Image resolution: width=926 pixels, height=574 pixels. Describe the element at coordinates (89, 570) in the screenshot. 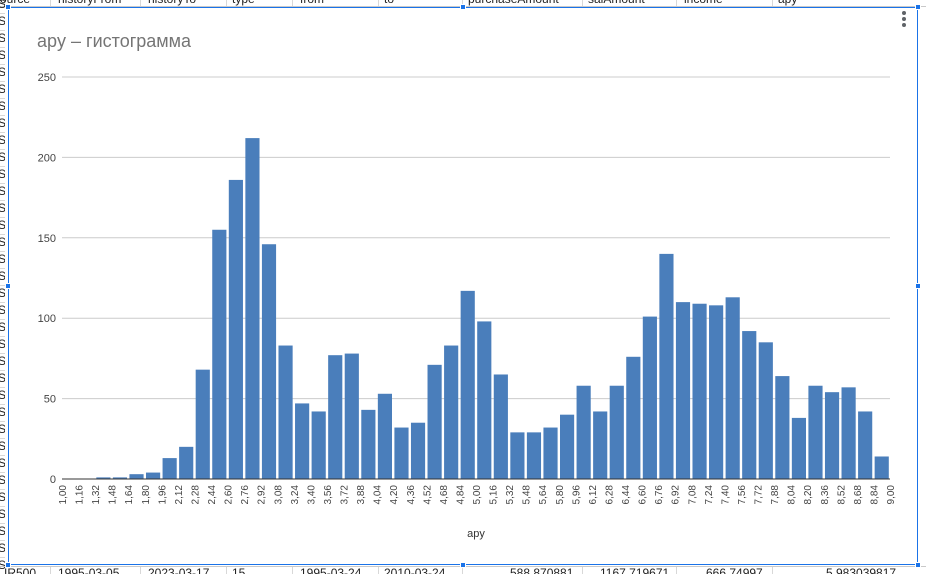

I see `cell-history-from: 1995-03-05` at that location.